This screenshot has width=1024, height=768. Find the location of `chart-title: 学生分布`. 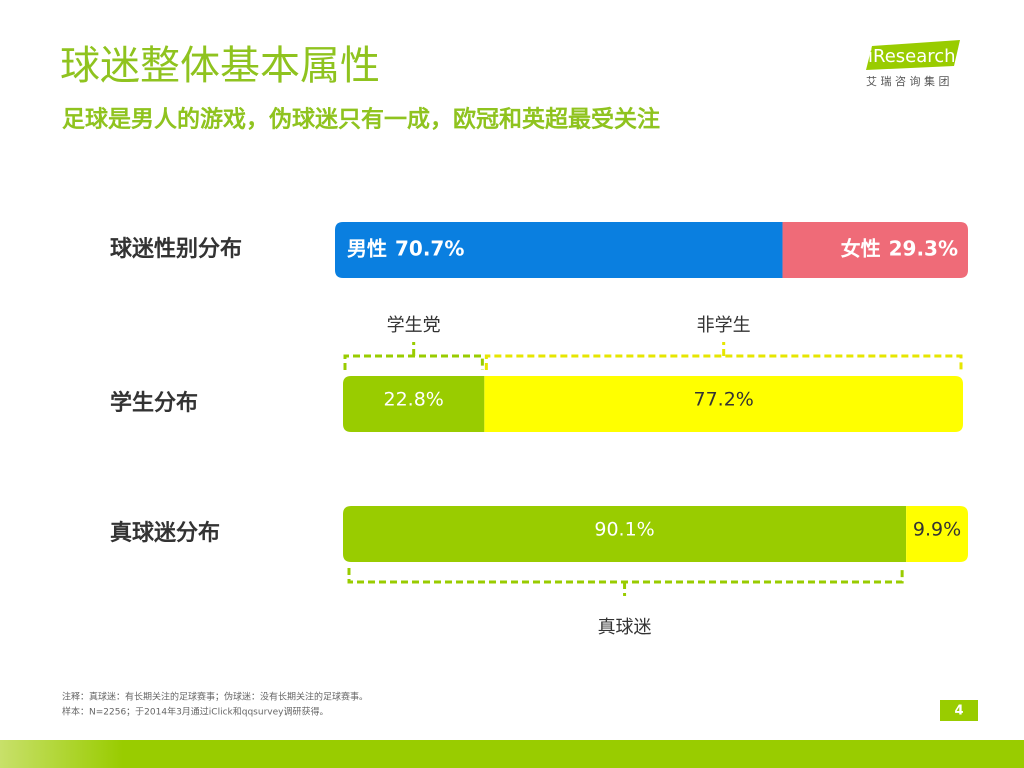

chart-title: 学生分布 is located at coordinates (154, 403).